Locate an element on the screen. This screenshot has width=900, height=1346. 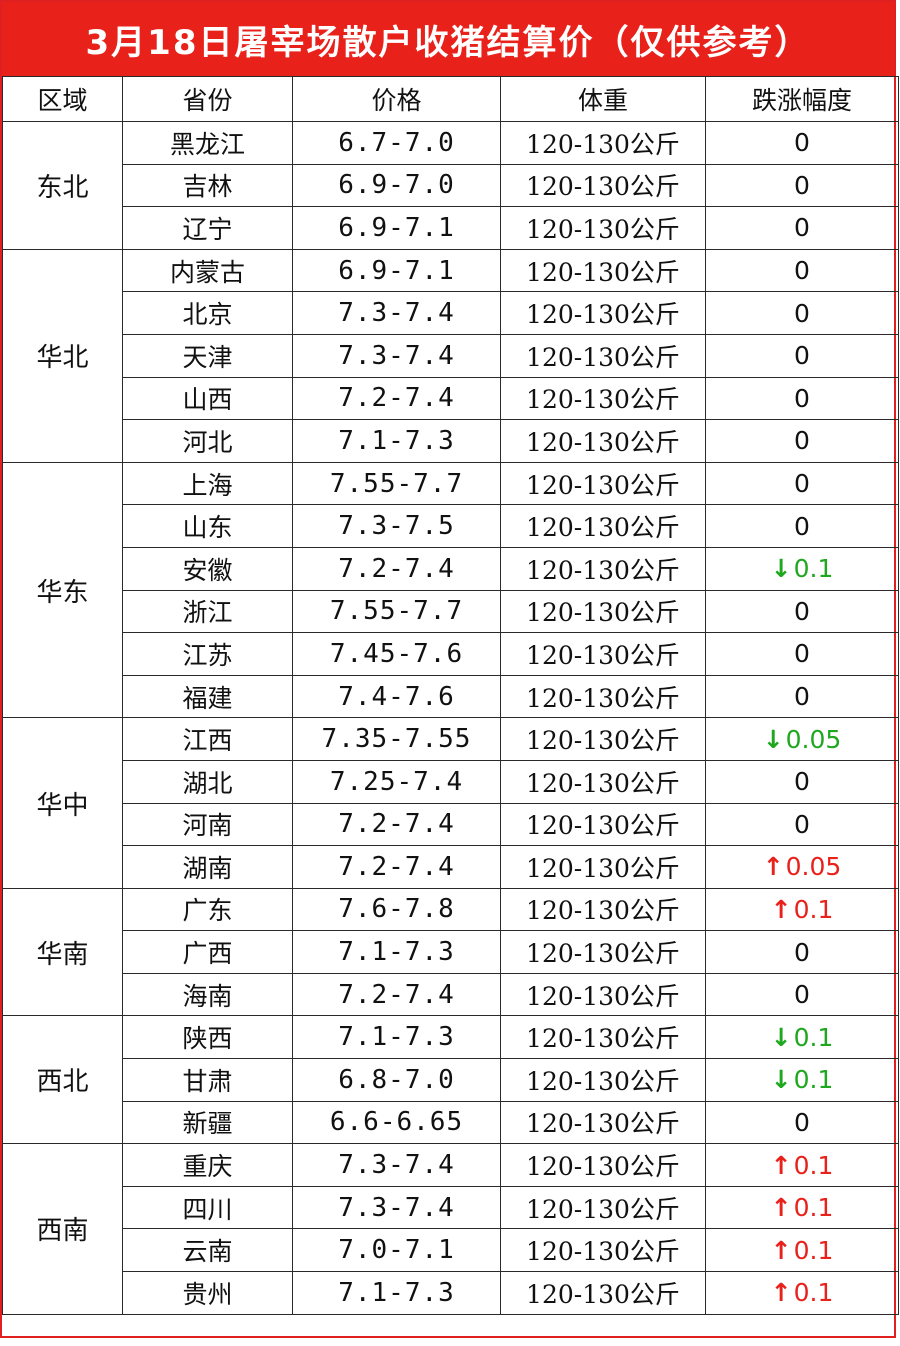
price-cell: 7.3-7.5 is located at coordinates (396, 526).